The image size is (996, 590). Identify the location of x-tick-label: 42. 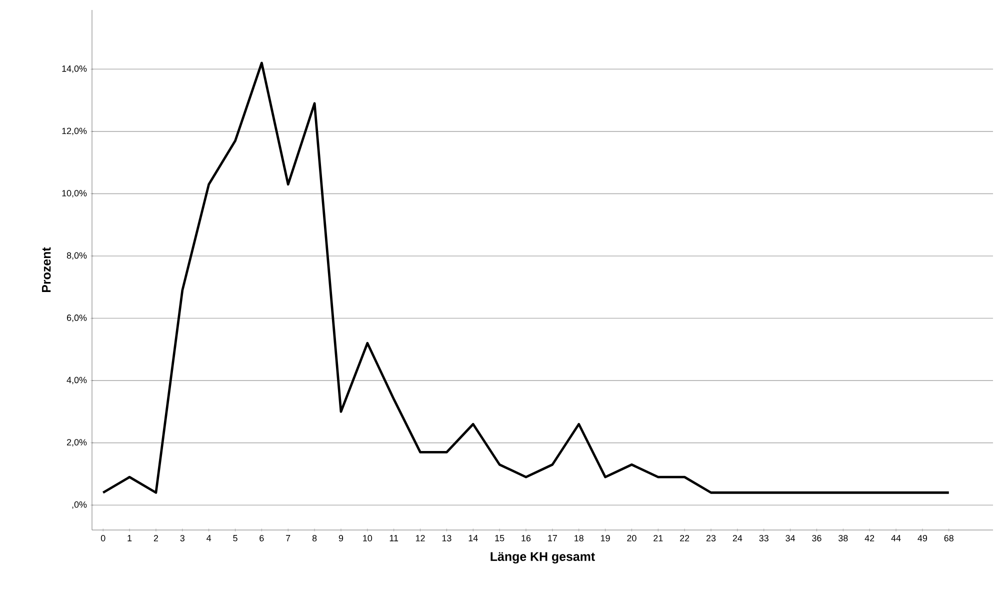
(869, 538).